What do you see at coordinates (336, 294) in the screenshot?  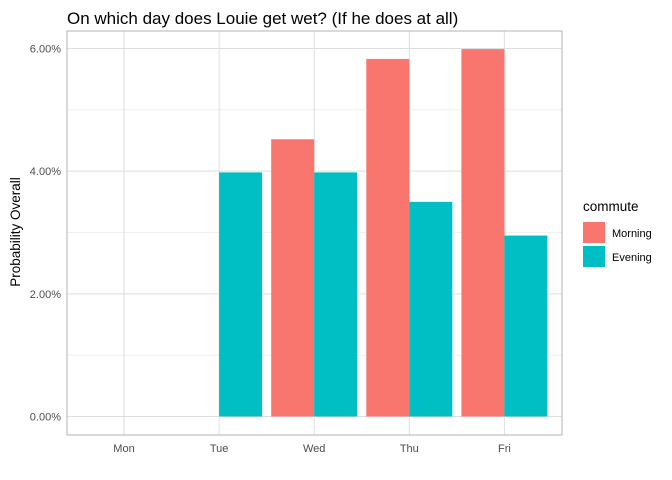 I see `bar-evening-wed` at bounding box center [336, 294].